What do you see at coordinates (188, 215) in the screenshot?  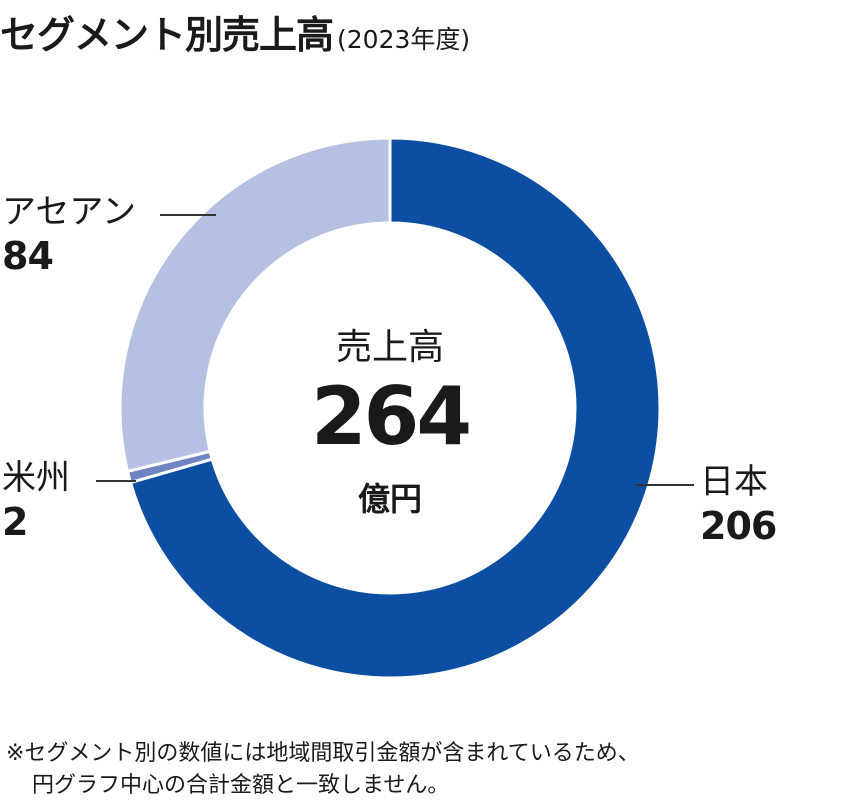 I see `leader-line-asean` at bounding box center [188, 215].